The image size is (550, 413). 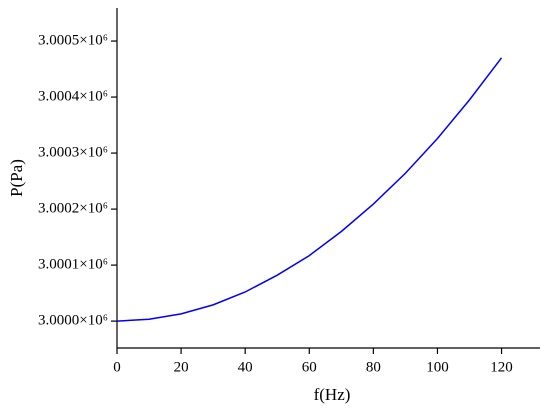 What do you see at coordinates (73, 209) in the screenshot?
I see `y-tick-label: 3.0002×10⁶` at bounding box center [73, 209].